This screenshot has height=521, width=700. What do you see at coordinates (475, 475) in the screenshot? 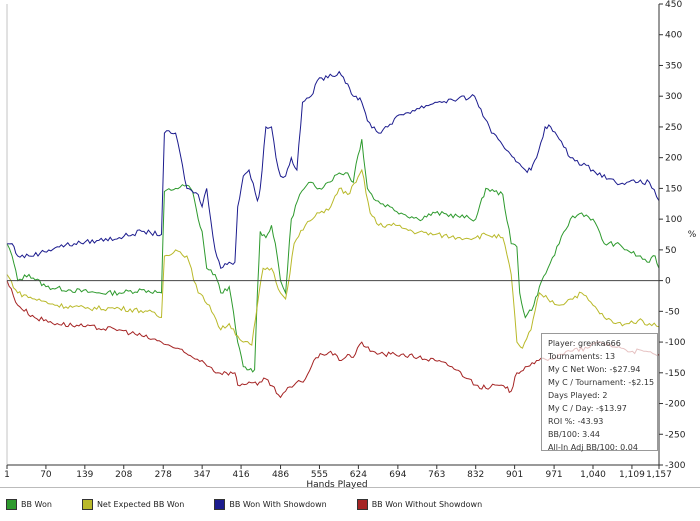
I see `x-tick-label: 832` at bounding box center [475, 475].